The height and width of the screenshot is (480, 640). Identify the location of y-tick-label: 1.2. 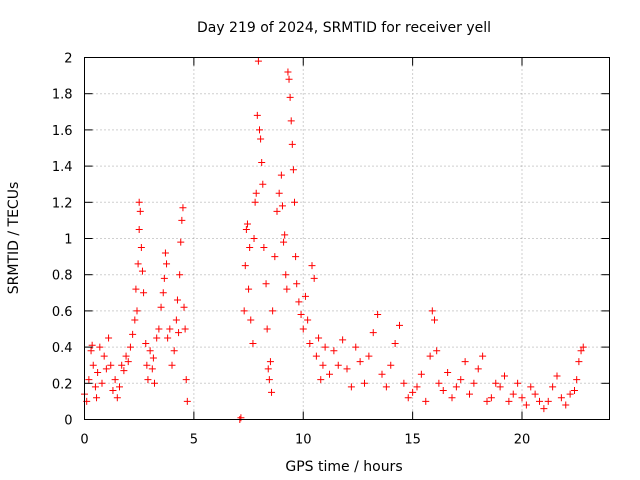
(62, 203).